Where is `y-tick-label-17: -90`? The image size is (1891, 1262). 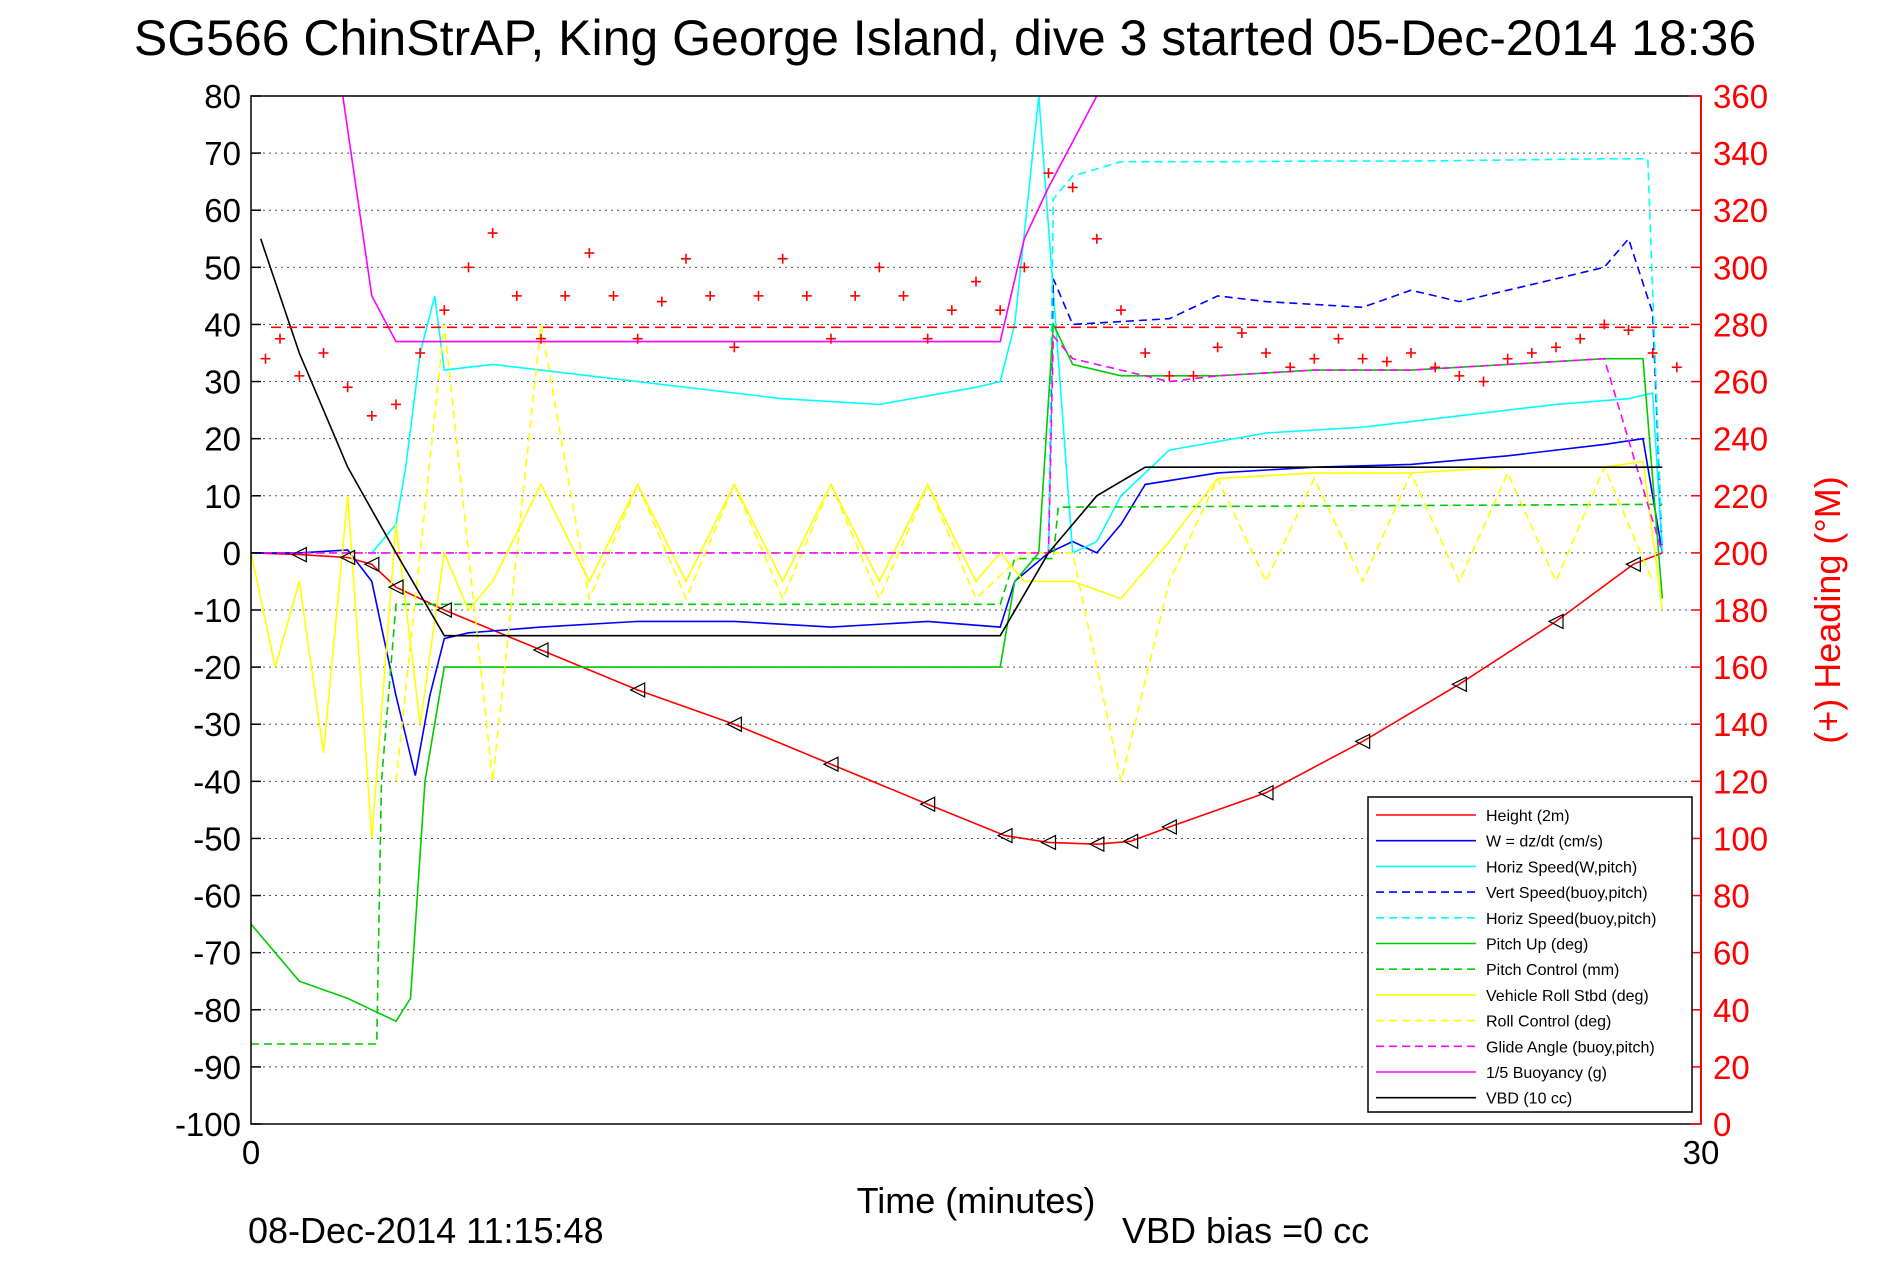 y-tick-label-17: -90 is located at coordinates (217, 1067).